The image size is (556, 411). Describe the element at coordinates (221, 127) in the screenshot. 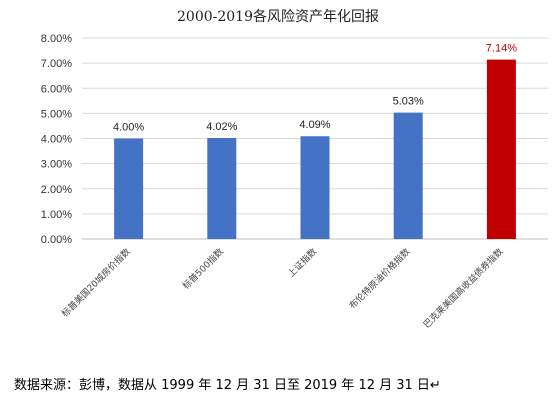

I see `data-label: 4.02%` at that location.